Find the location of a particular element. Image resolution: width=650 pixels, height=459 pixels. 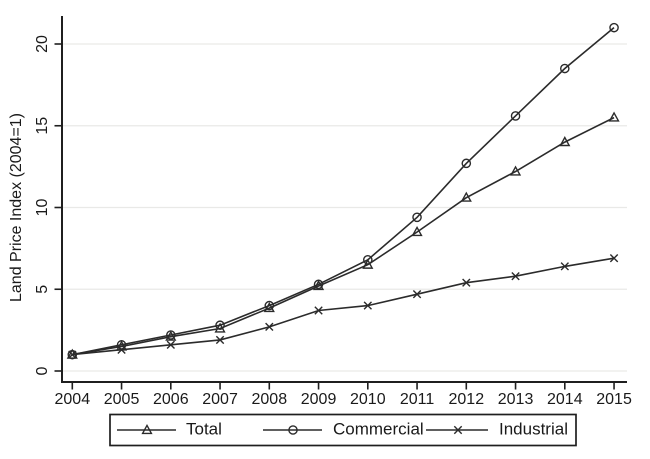

legend-entry-commercial: Commercial is located at coordinates (343, 428).